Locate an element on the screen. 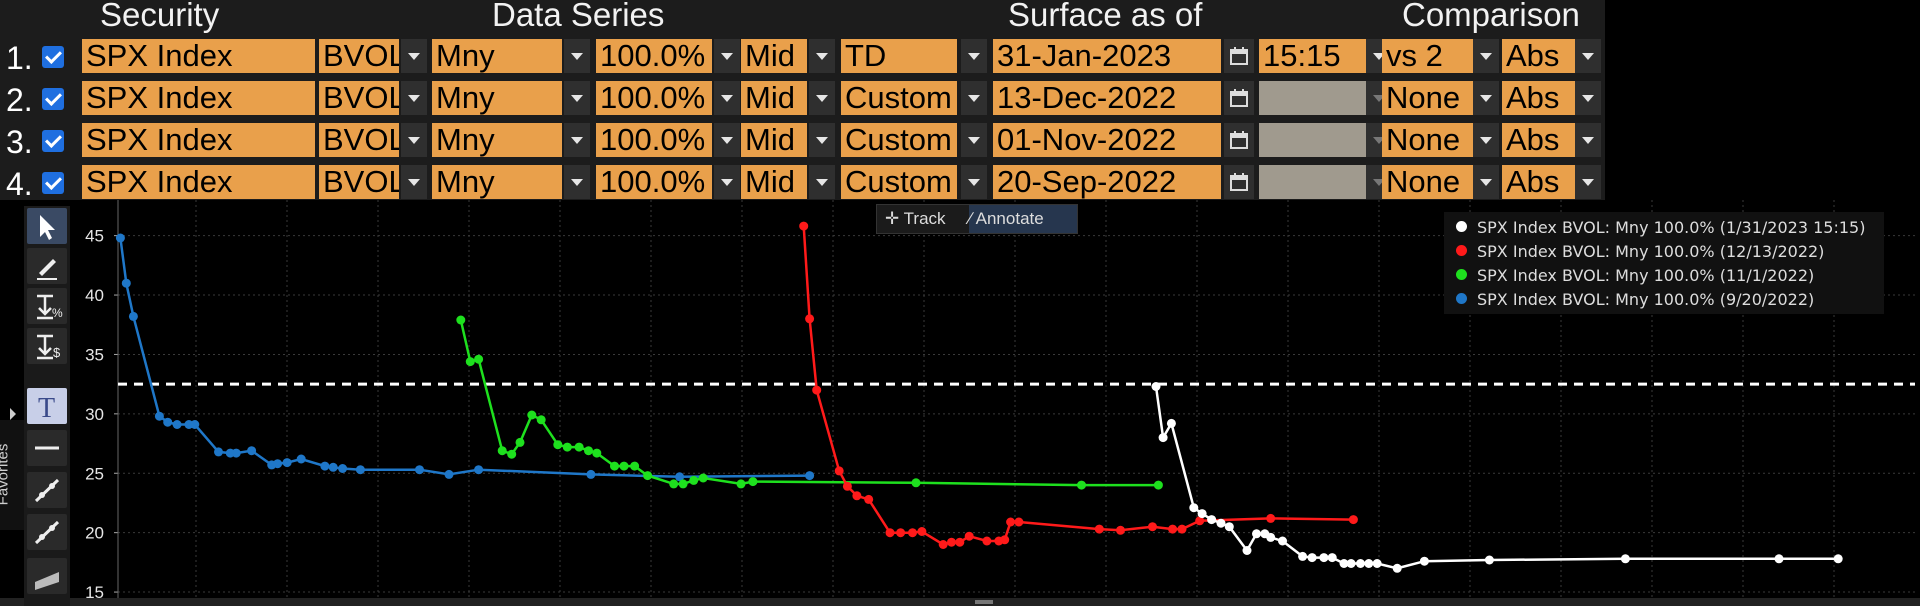 Image resolution: width=1920 pixels, height=606 pixels. horizontal-line-icon is located at coordinates (47, 448).